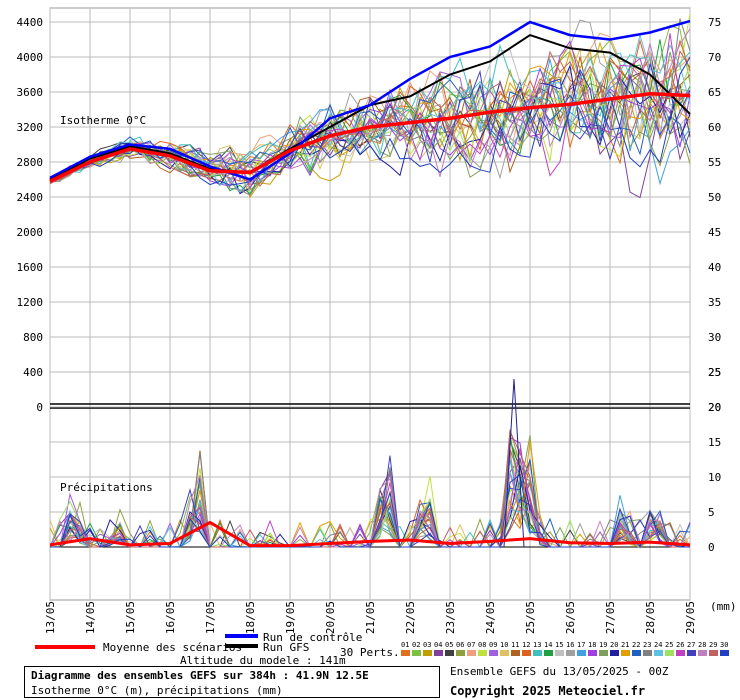 This screenshot has width=740, height=700. I want to click on x-tick-label: 24/05, so click(490, 617).